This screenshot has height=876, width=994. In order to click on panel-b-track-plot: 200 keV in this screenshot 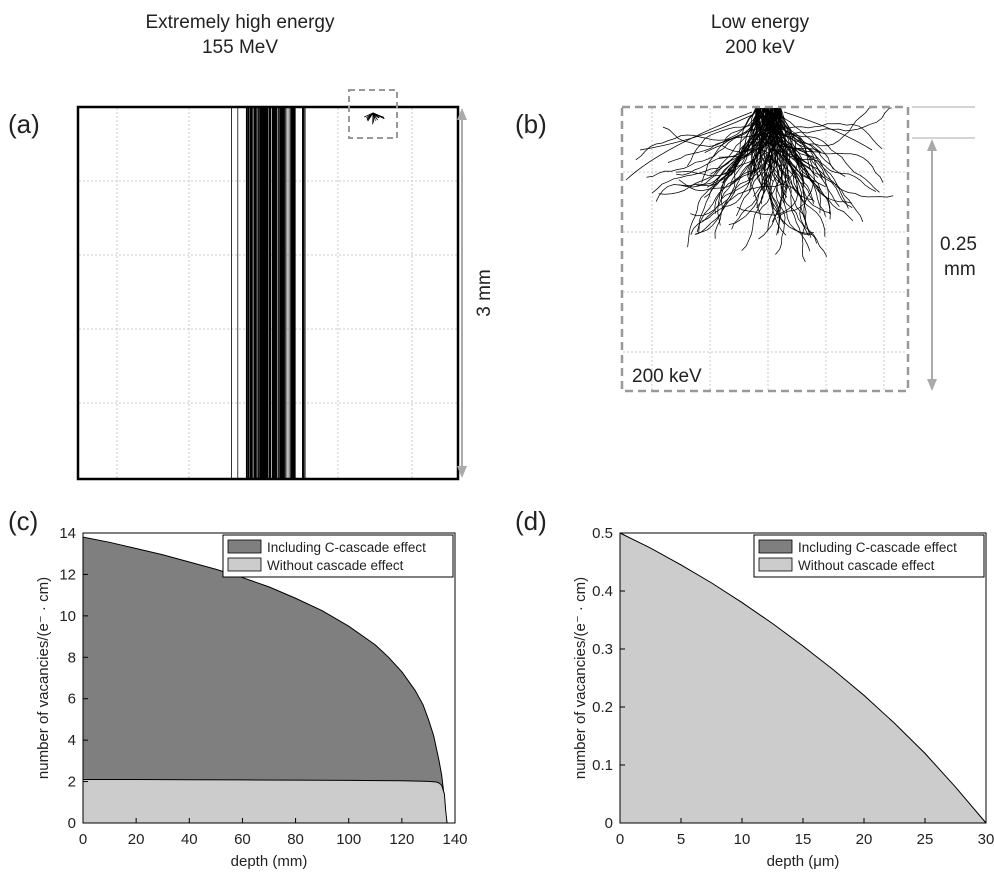, I will do `click(765, 249)`.